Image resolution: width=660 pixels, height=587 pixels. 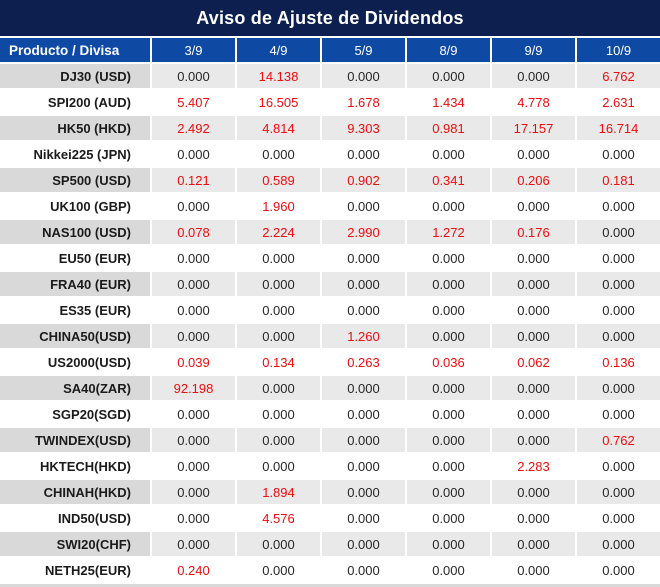 I want to click on date-column-header: 3/9, so click(x=193, y=50).